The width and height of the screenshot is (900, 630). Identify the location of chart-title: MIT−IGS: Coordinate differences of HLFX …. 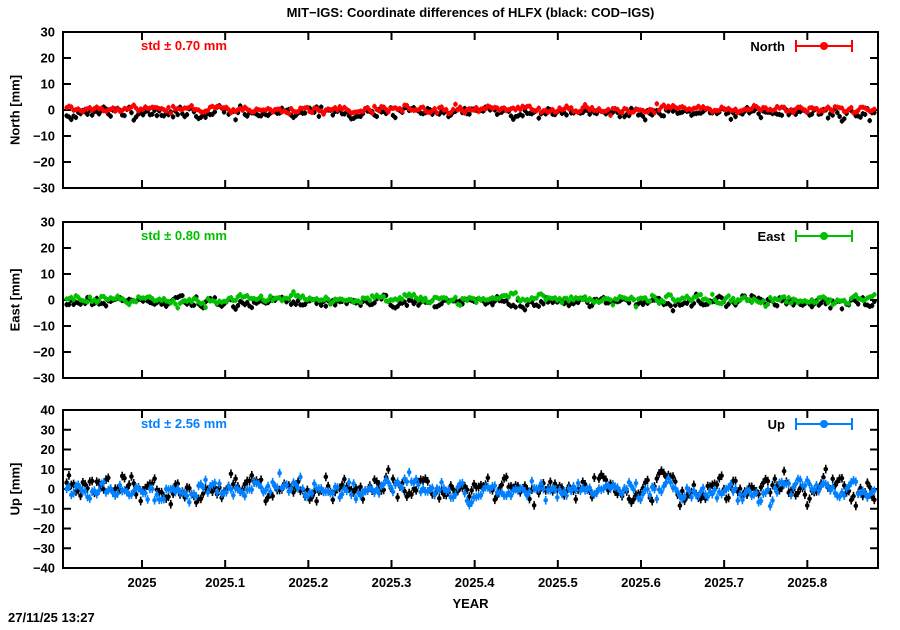
(470, 12).